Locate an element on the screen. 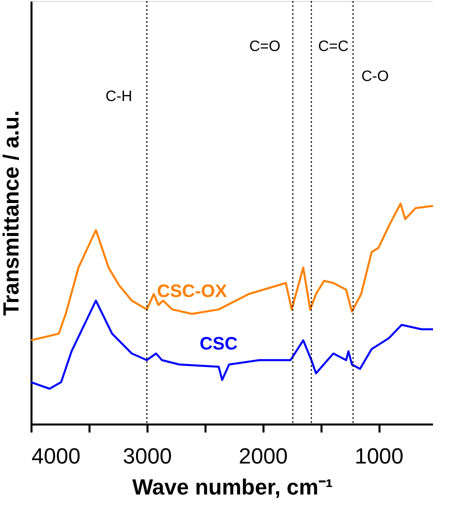 Image resolution: width=464 pixels, height=513 pixels. x-tick-label: 3000 is located at coordinates (147, 456).